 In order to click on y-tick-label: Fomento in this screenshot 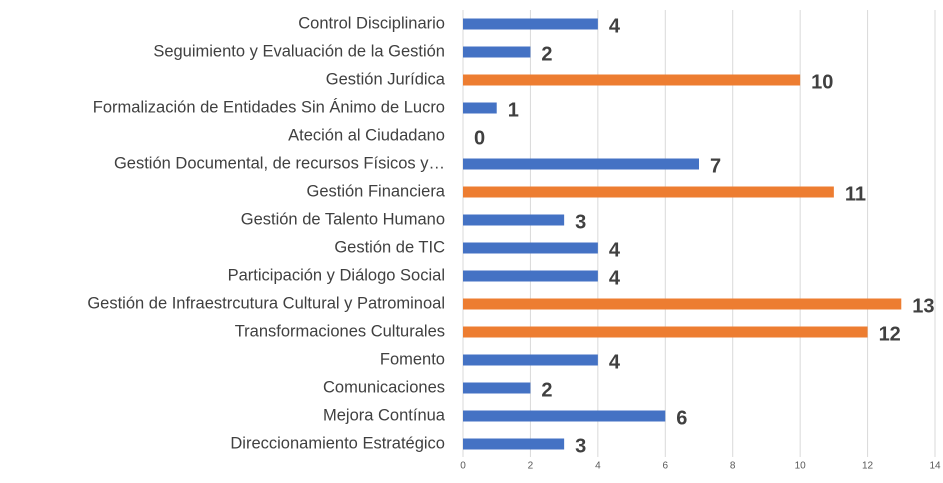, I will do `click(412, 359)`.